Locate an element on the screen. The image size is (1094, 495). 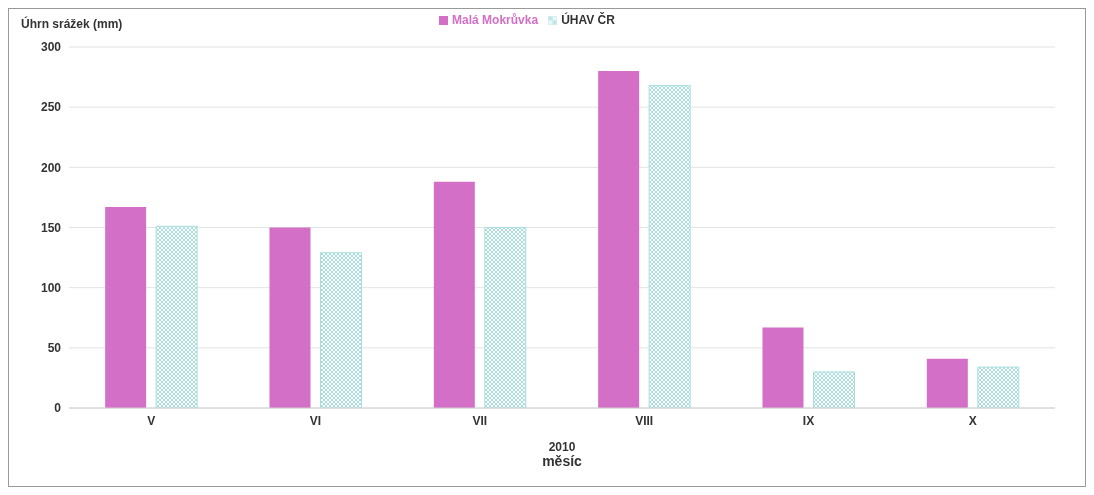
x-tick-label: VIII is located at coordinates (644, 420).